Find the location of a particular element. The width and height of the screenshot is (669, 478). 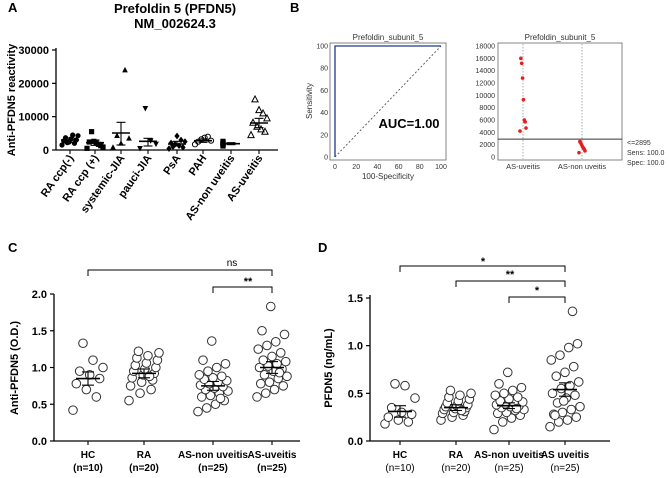

roc-xtick-label: 40 is located at coordinates (378, 167).